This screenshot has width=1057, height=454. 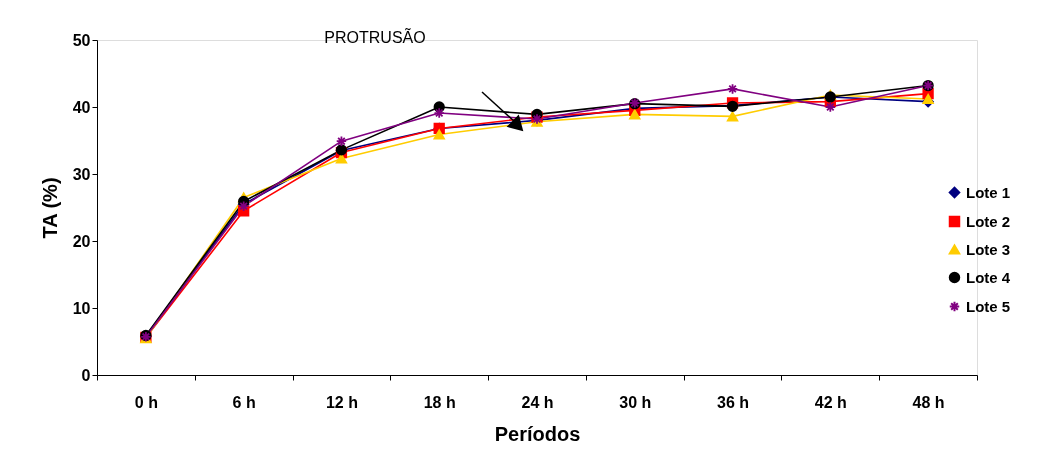 I want to click on x-tick-label: 0 h, so click(x=146, y=402).